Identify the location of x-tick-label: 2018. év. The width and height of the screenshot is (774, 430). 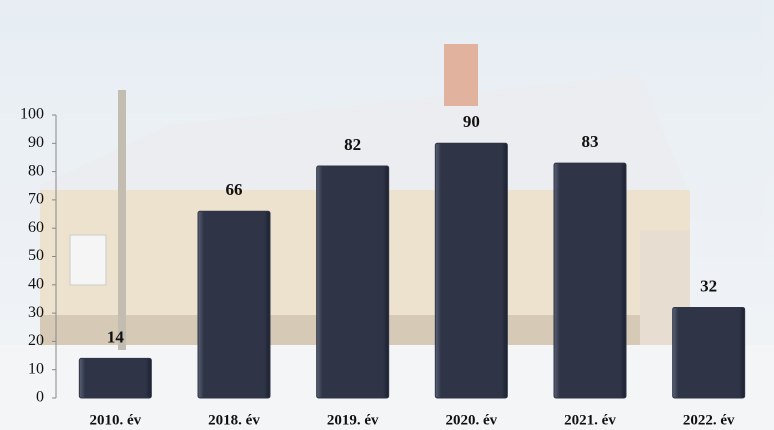
(234, 420).